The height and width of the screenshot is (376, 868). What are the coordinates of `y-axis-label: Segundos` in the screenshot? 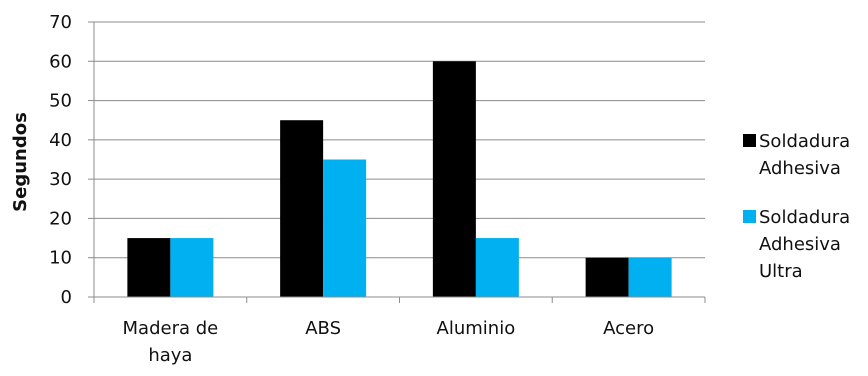 It's located at (20, 162).